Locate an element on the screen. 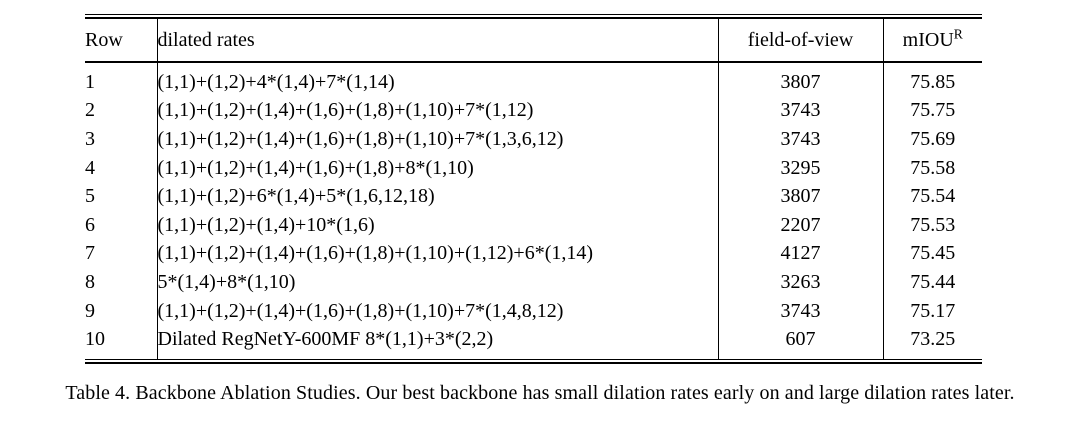 Image resolution: width=1080 pixels, height=422 pixels. field-of-view-cell: 607 is located at coordinates (800, 342).